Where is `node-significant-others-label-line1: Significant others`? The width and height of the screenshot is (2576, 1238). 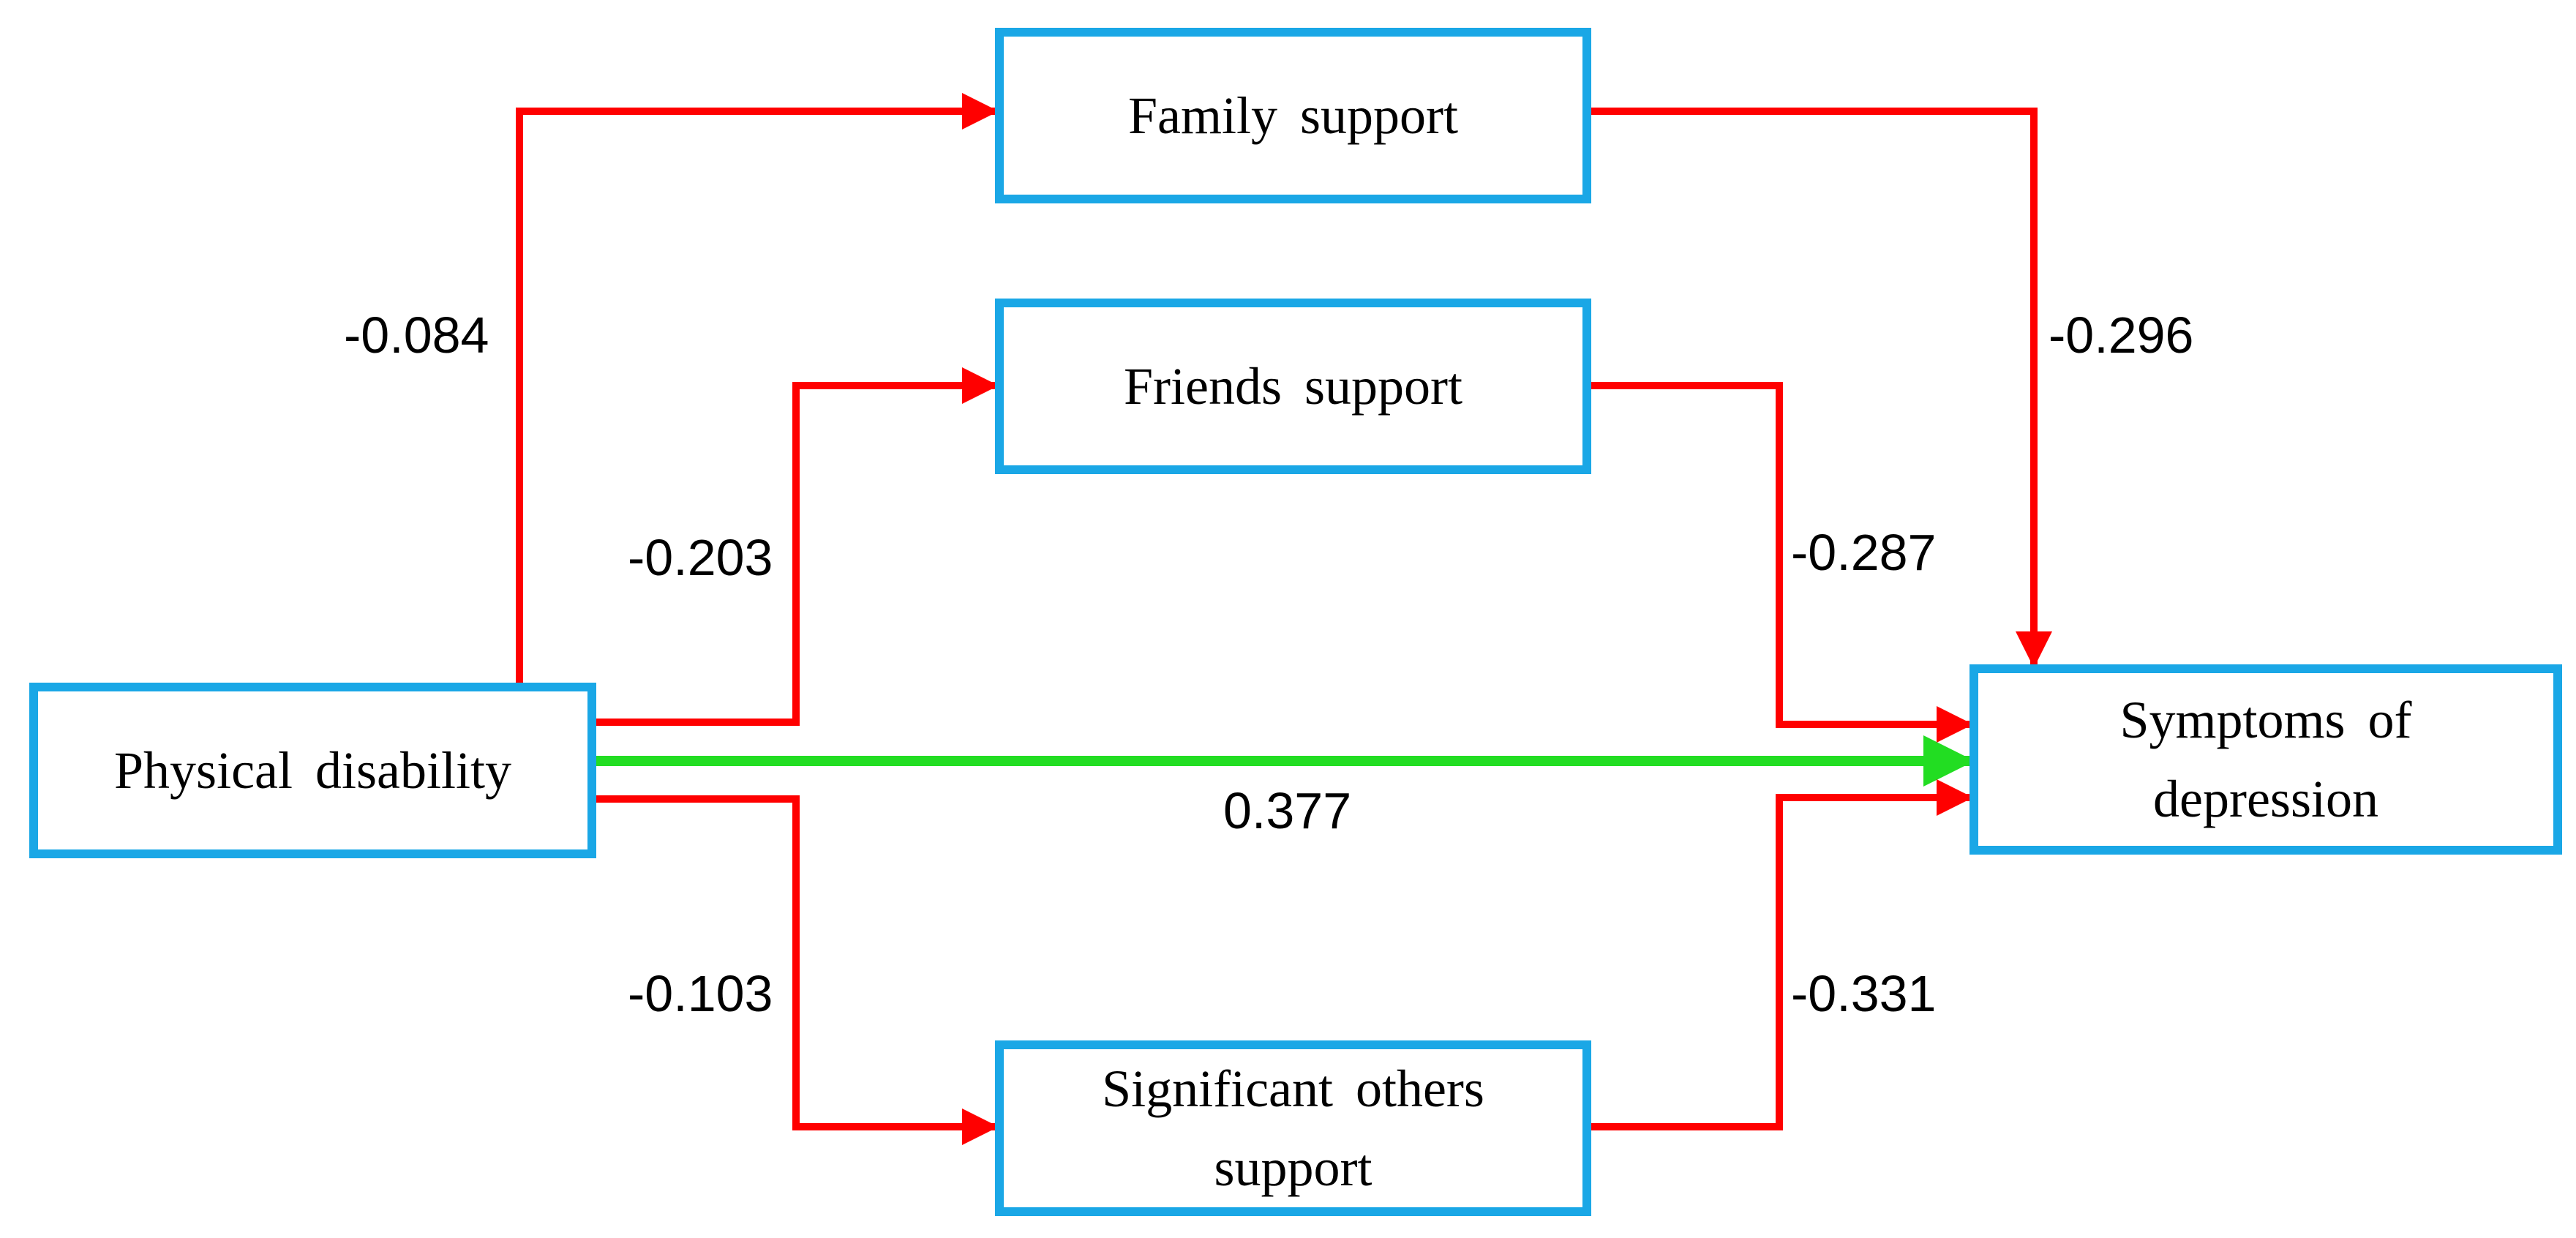 node-significant-others-label-line1: Significant others is located at coordinates (1293, 1088).